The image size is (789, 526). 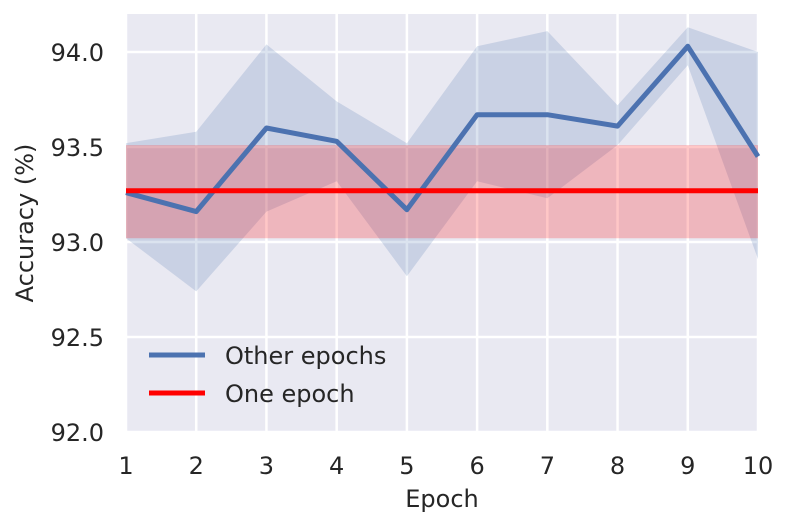 What do you see at coordinates (25, 223) in the screenshot?
I see `y-axis-label: Accuracy (%)` at bounding box center [25, 223].